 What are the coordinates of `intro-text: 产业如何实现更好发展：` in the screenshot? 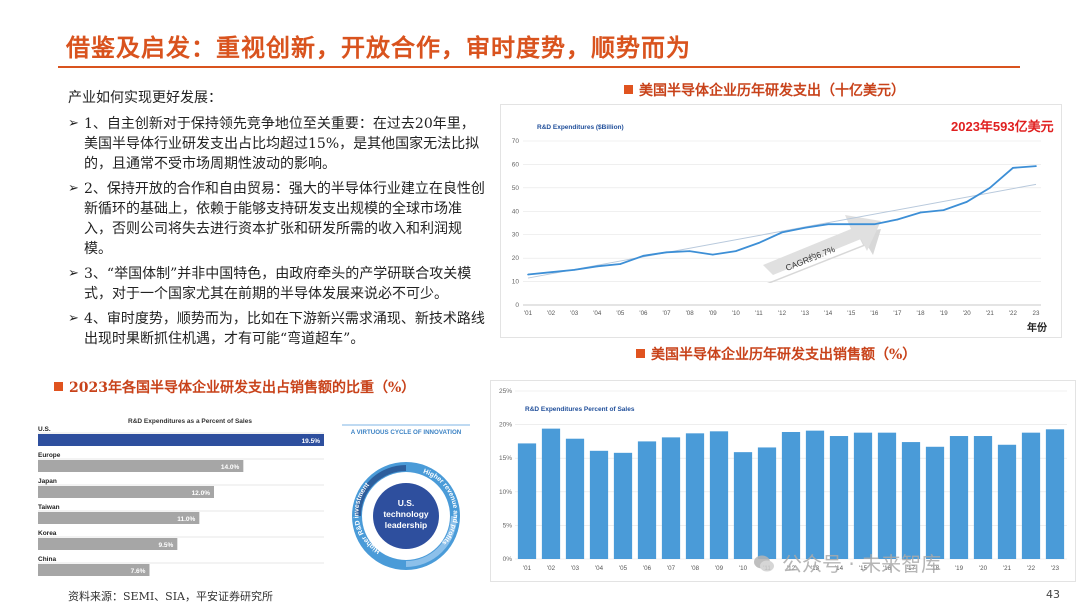 It's located at (145, 98).